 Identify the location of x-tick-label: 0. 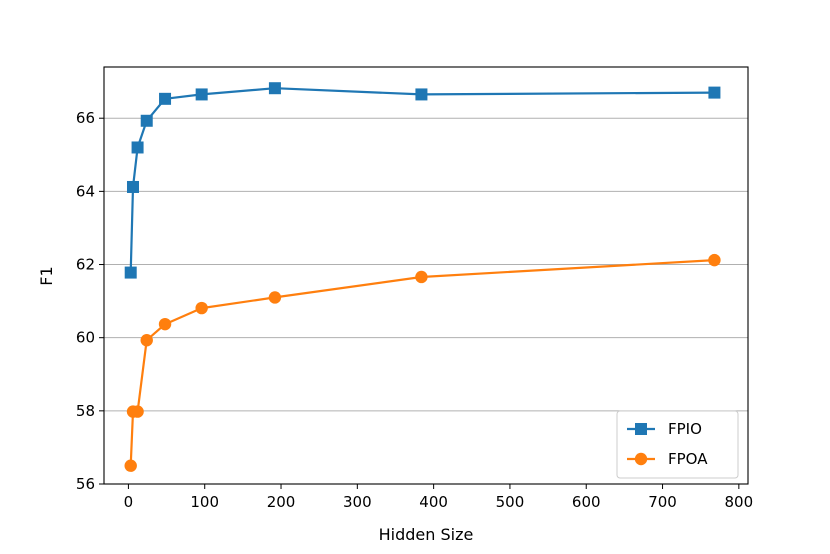
(129, 502).